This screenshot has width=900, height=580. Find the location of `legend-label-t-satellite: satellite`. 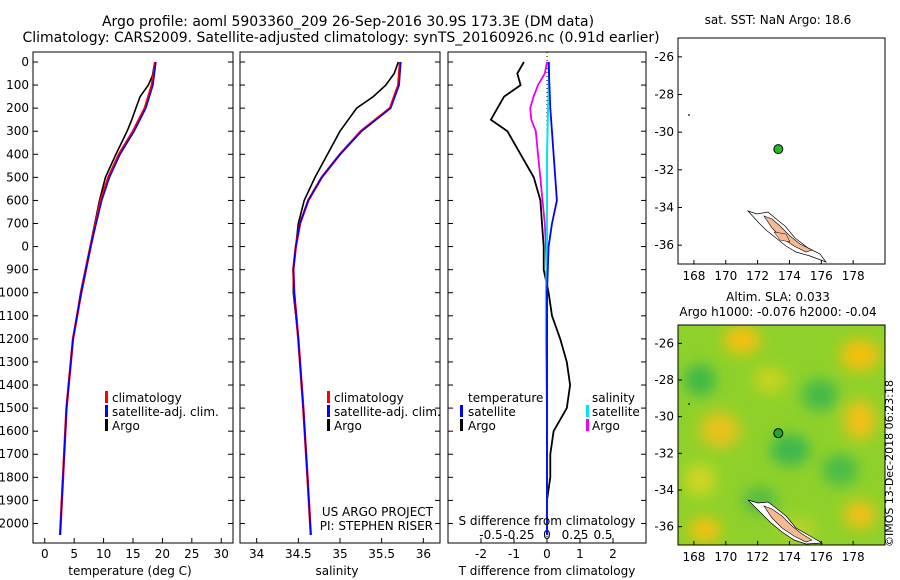

legend-label-t-satellite: satellite is located at coordinates (492, 412).